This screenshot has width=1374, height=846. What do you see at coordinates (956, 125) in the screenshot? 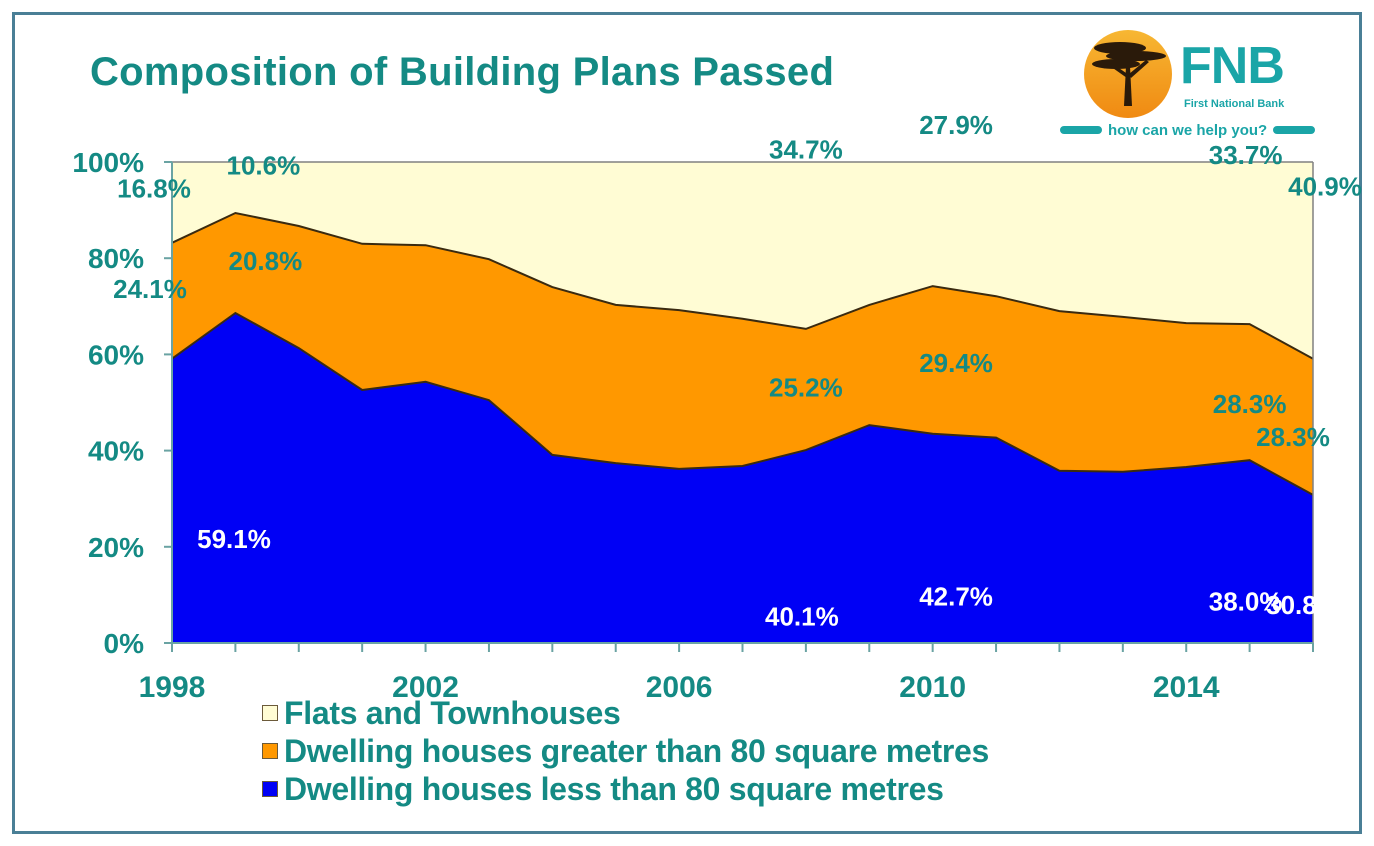
I see `data-label: 27.9%` at bounding box center [956, 125].